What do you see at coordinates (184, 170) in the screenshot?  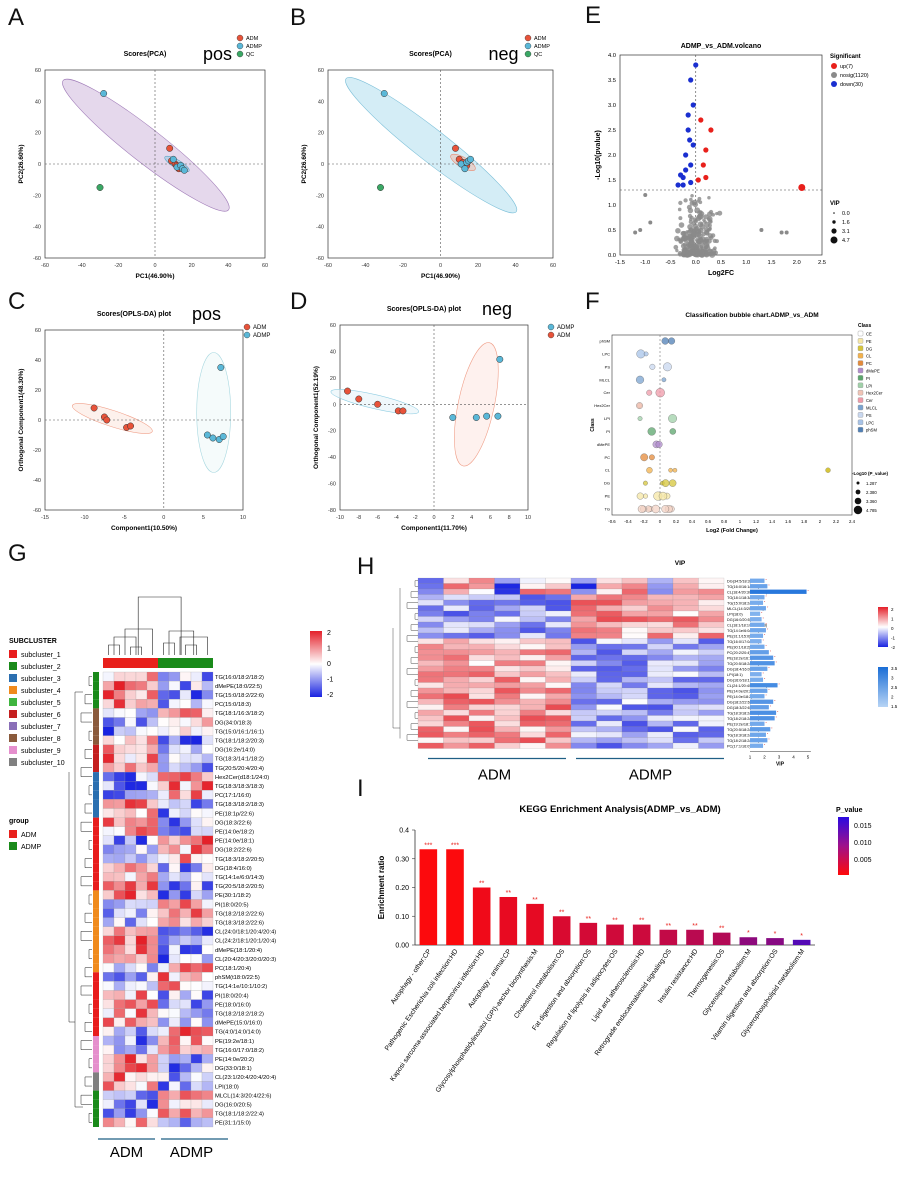 I see `data-point-admp` at bounding box center [184, 170].